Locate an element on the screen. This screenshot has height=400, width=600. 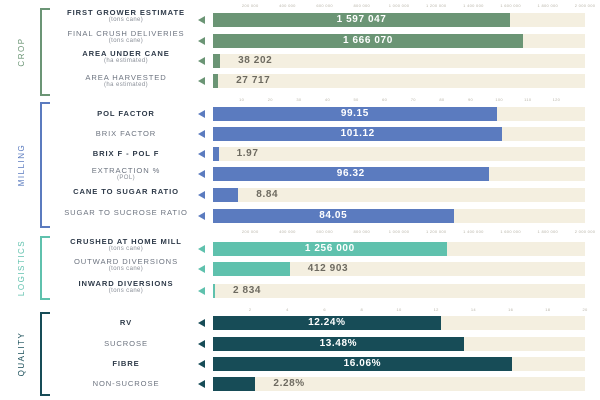
final-crush-deliveries-label-unit: (tons cane) is located at coordinates (126, 40).